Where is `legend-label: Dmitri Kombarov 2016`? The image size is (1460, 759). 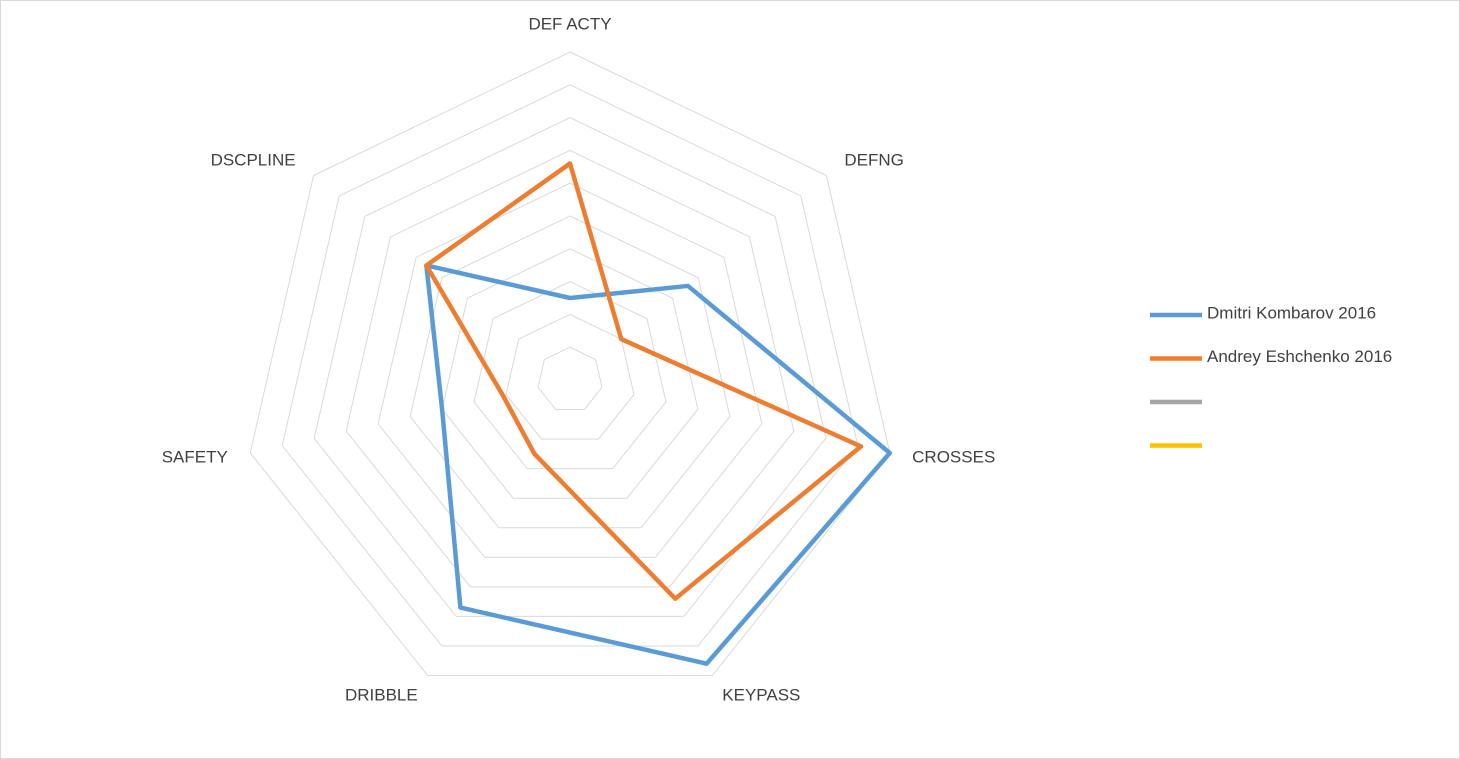
legend-label: Dmitri Kombarov 2016 is located at coordinates (1291, 312).